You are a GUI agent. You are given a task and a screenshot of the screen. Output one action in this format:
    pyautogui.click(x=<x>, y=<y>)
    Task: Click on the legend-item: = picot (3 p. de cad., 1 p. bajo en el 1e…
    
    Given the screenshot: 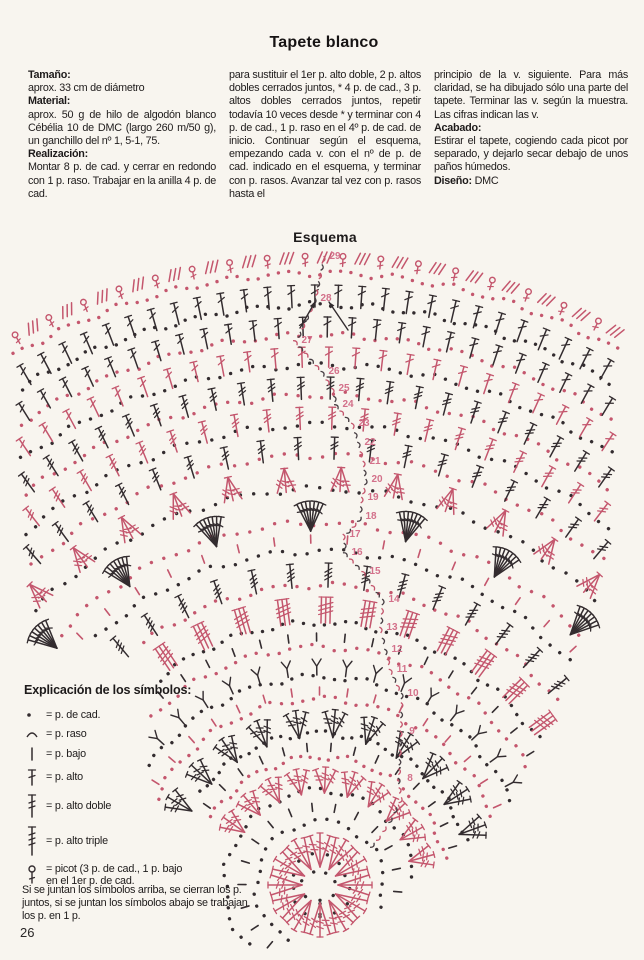 What is the action you would take?
    pyautogui.click(x=133, y=875)
    